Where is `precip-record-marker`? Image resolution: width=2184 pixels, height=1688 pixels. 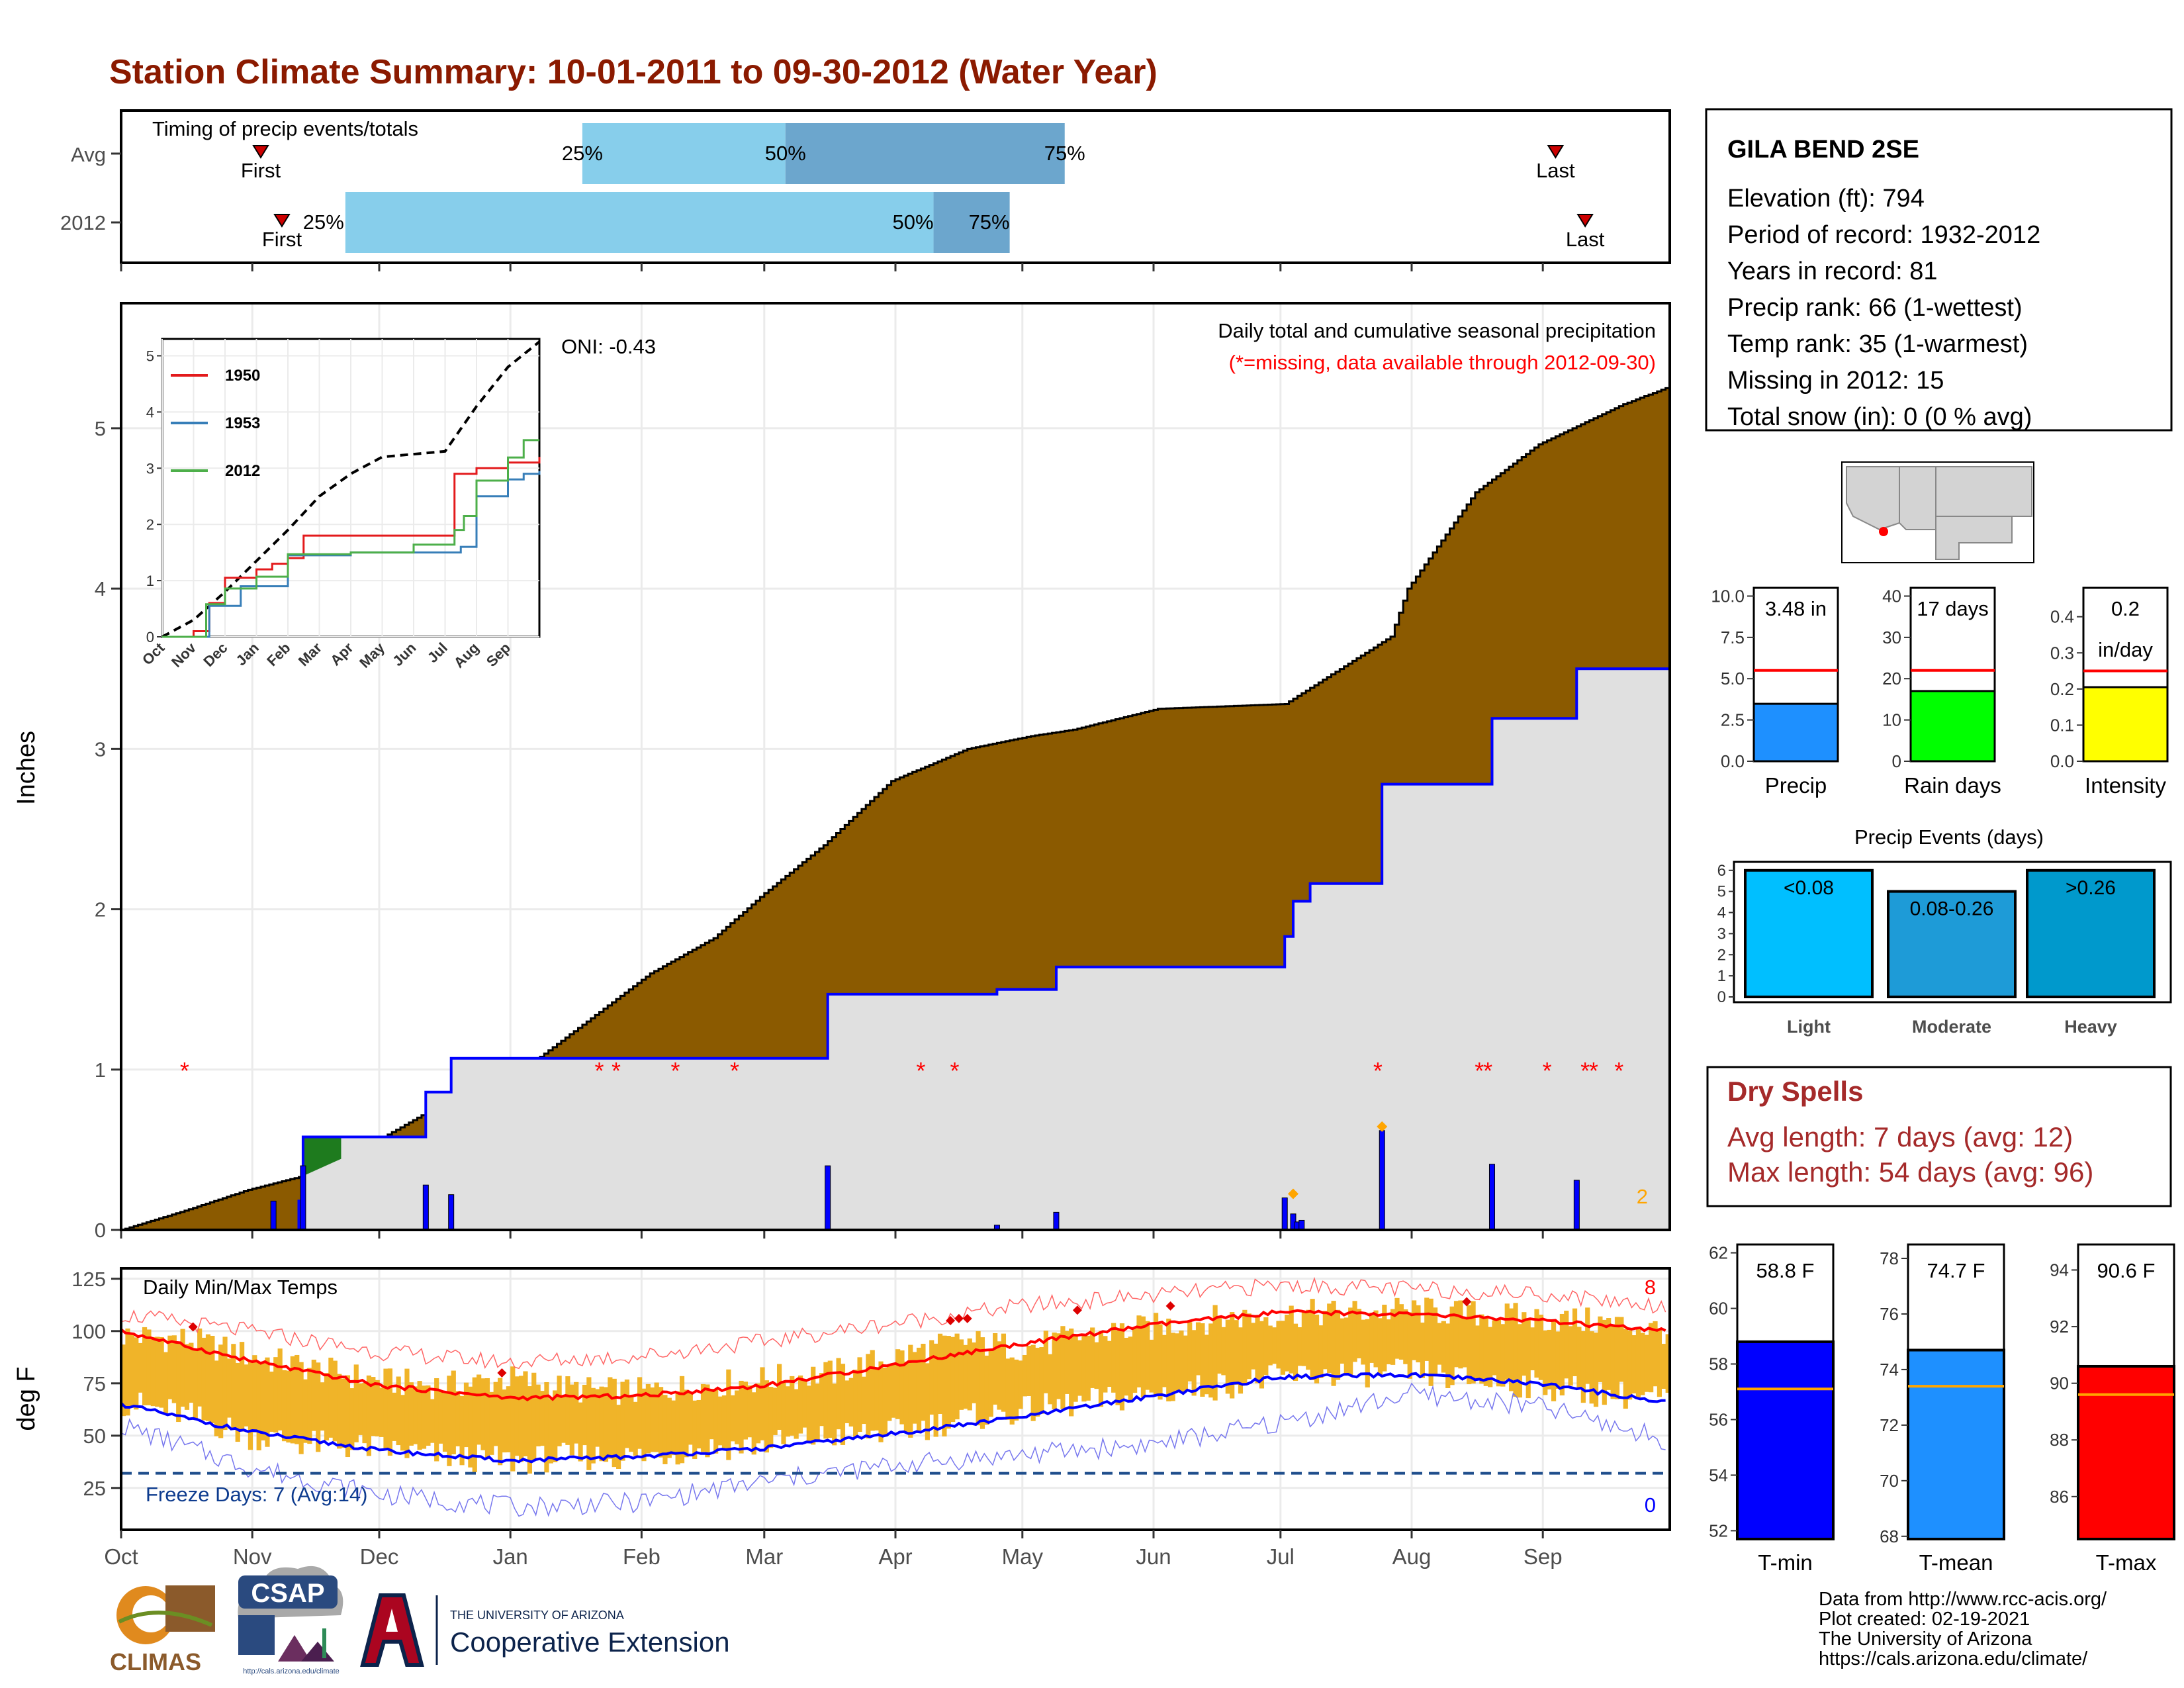
precip-record-marker is located at coordinates (1382, 1126).